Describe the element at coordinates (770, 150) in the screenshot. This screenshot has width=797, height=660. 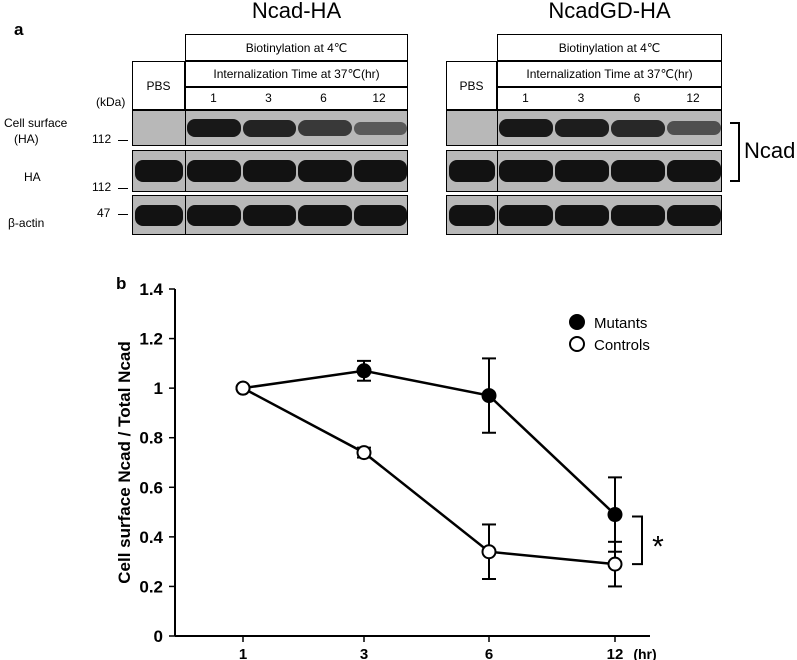
I see `ncad-label: Ncad` at that location.